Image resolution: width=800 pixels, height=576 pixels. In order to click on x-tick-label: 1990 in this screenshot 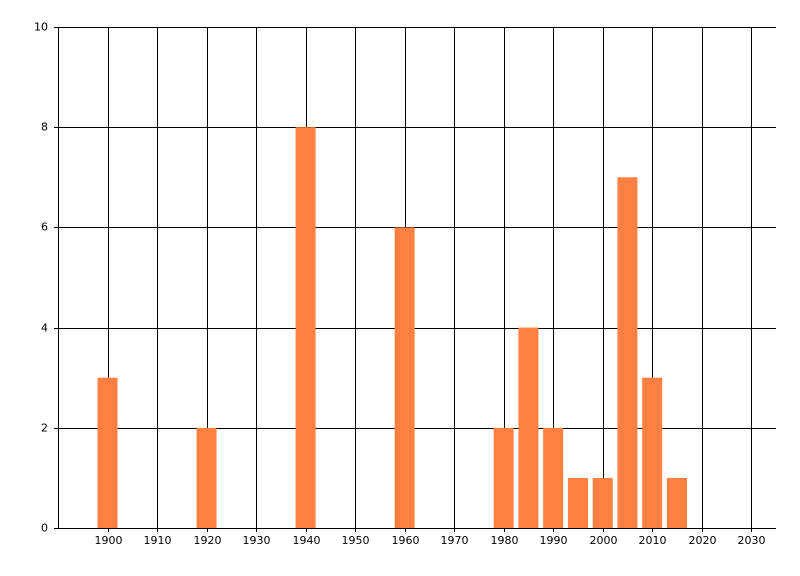, I will do `click(554, 540)`.